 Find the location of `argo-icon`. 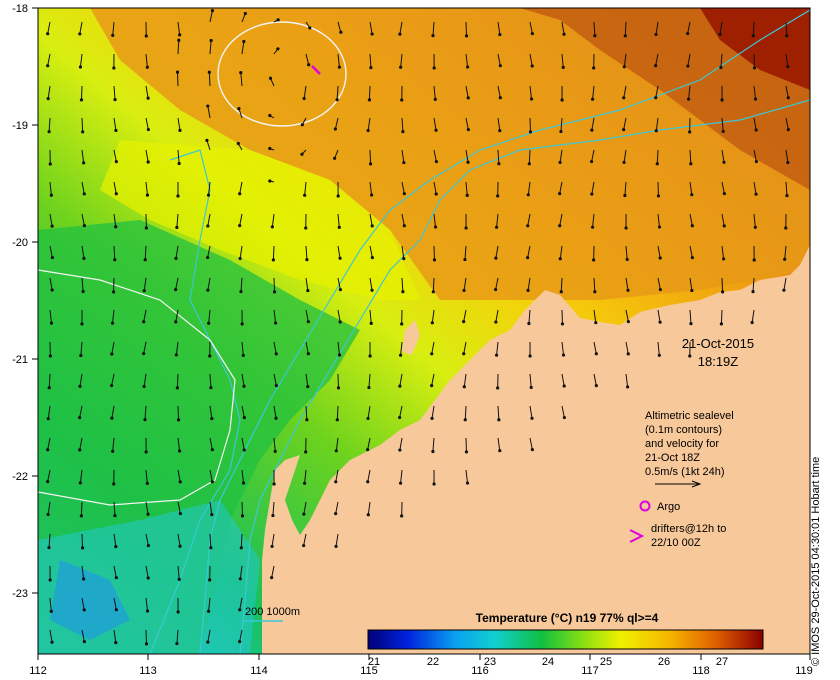

argo-icon is located at coordinates (645, 506).